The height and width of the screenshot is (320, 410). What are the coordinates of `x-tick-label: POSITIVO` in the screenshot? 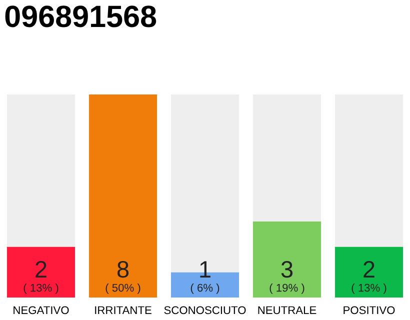 It's located at (369, 310).